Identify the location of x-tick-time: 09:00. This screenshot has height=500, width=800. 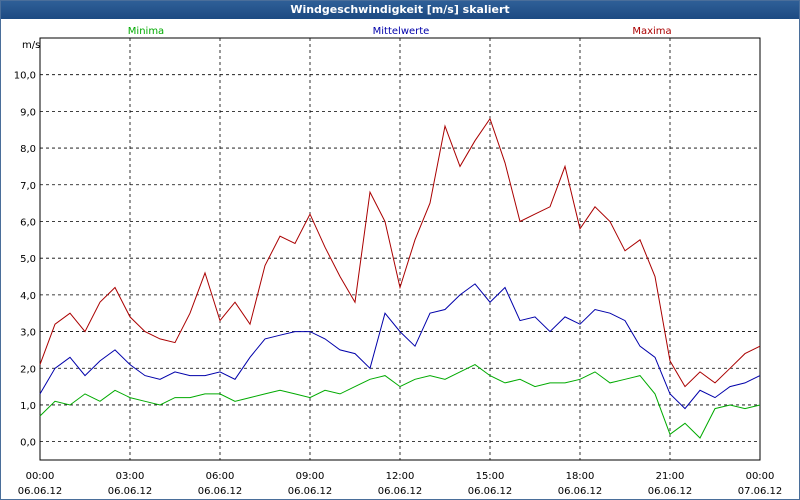
(310, 476).